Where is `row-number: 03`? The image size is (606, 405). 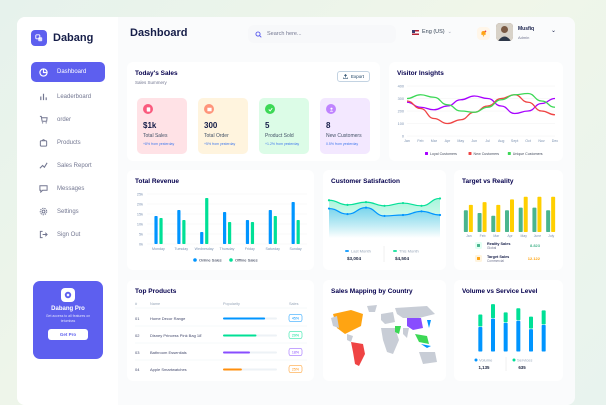 row-number: 03 is located at coordinates (137, 352).